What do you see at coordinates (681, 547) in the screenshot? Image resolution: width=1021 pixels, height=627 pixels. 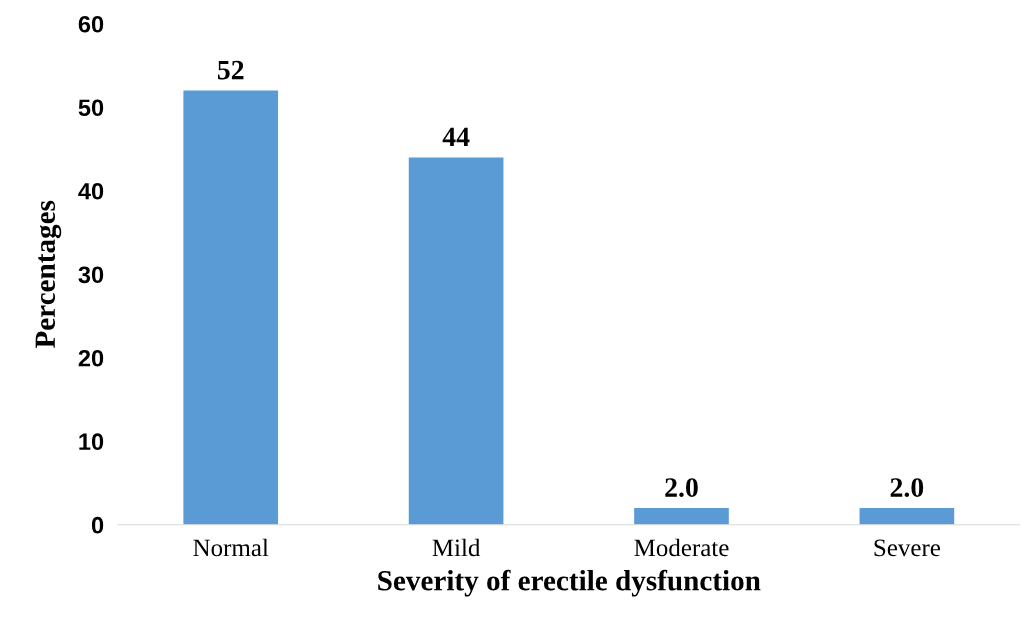 I see `x-tick-label: Moderate` at bounding box center [681, 547].